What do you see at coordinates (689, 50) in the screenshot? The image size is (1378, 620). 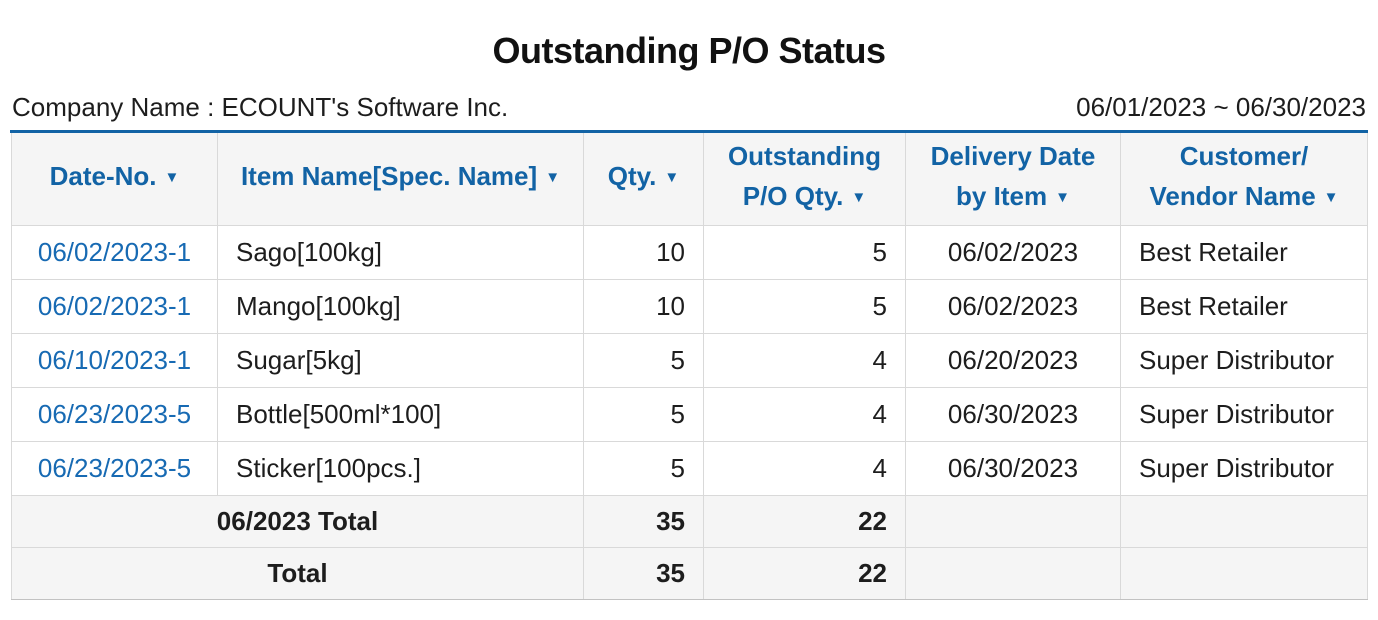 I see `page-title: Outstanding P/O Status` at bounding box center [689, 50].